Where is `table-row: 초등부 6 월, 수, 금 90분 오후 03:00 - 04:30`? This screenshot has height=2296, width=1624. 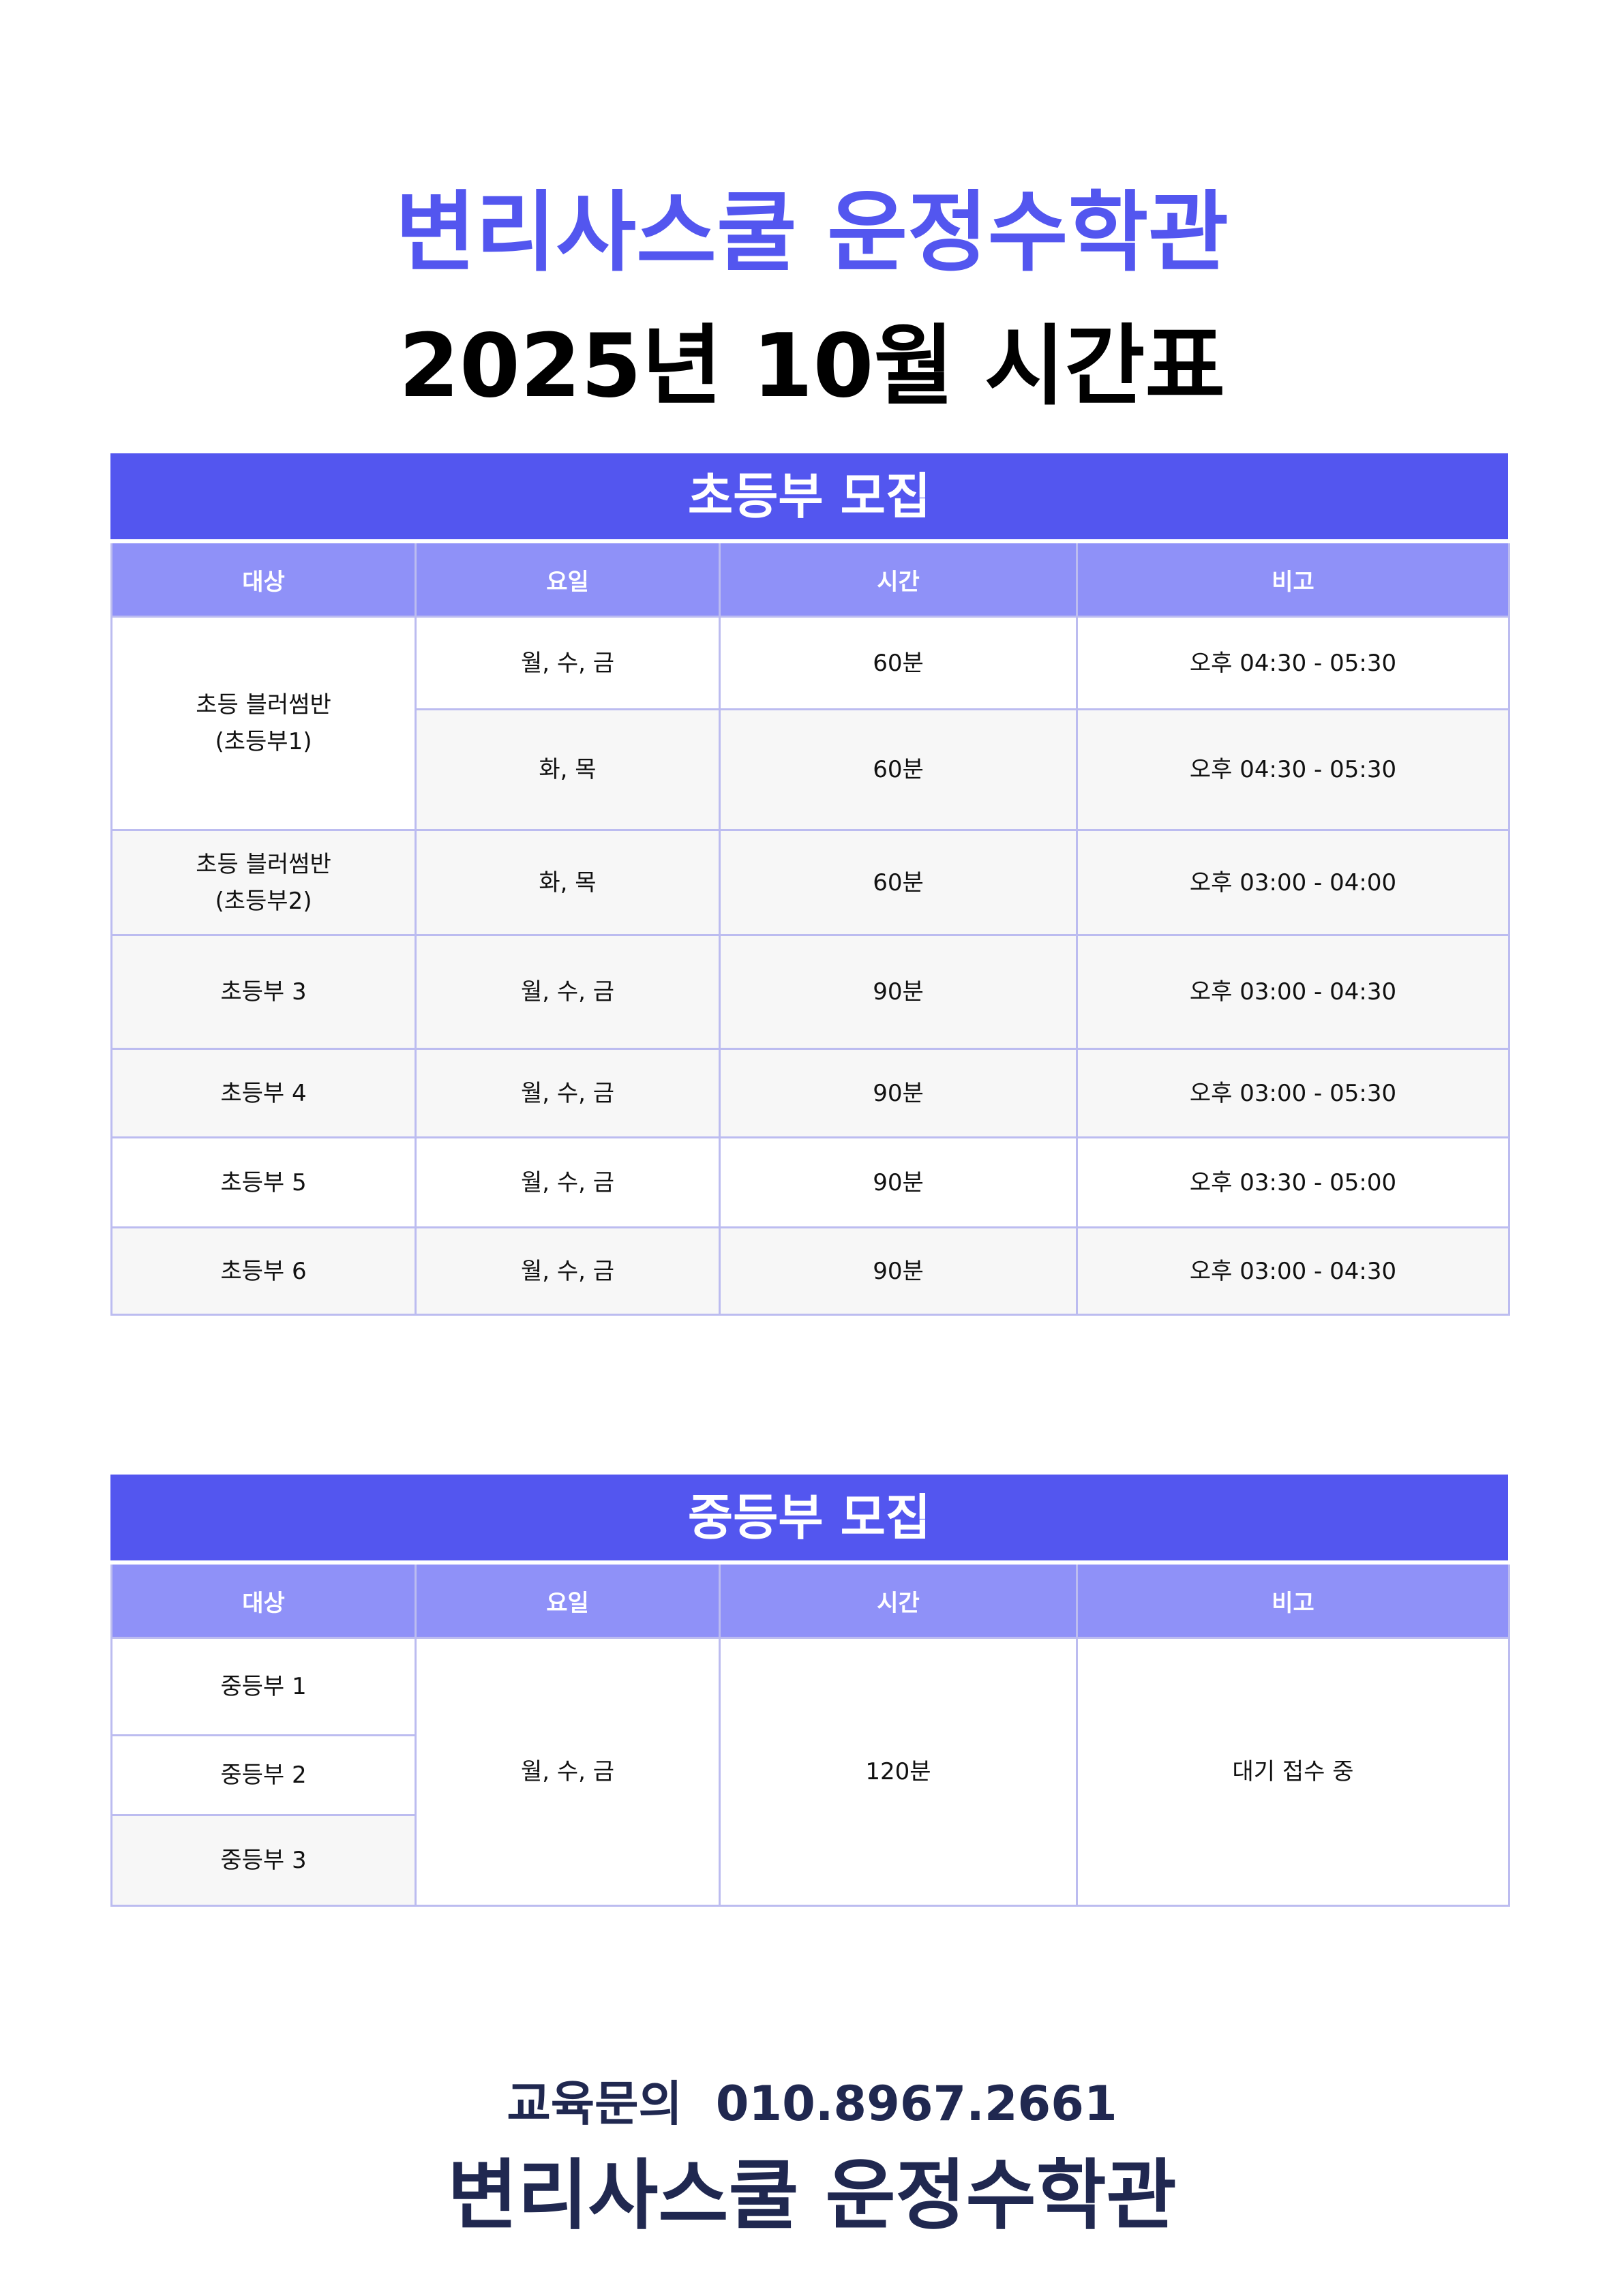
table-row: 초등부 6 월, 수, 금 90분 오후 03:00 - 04:30 is located at coordinates (810, 1271).